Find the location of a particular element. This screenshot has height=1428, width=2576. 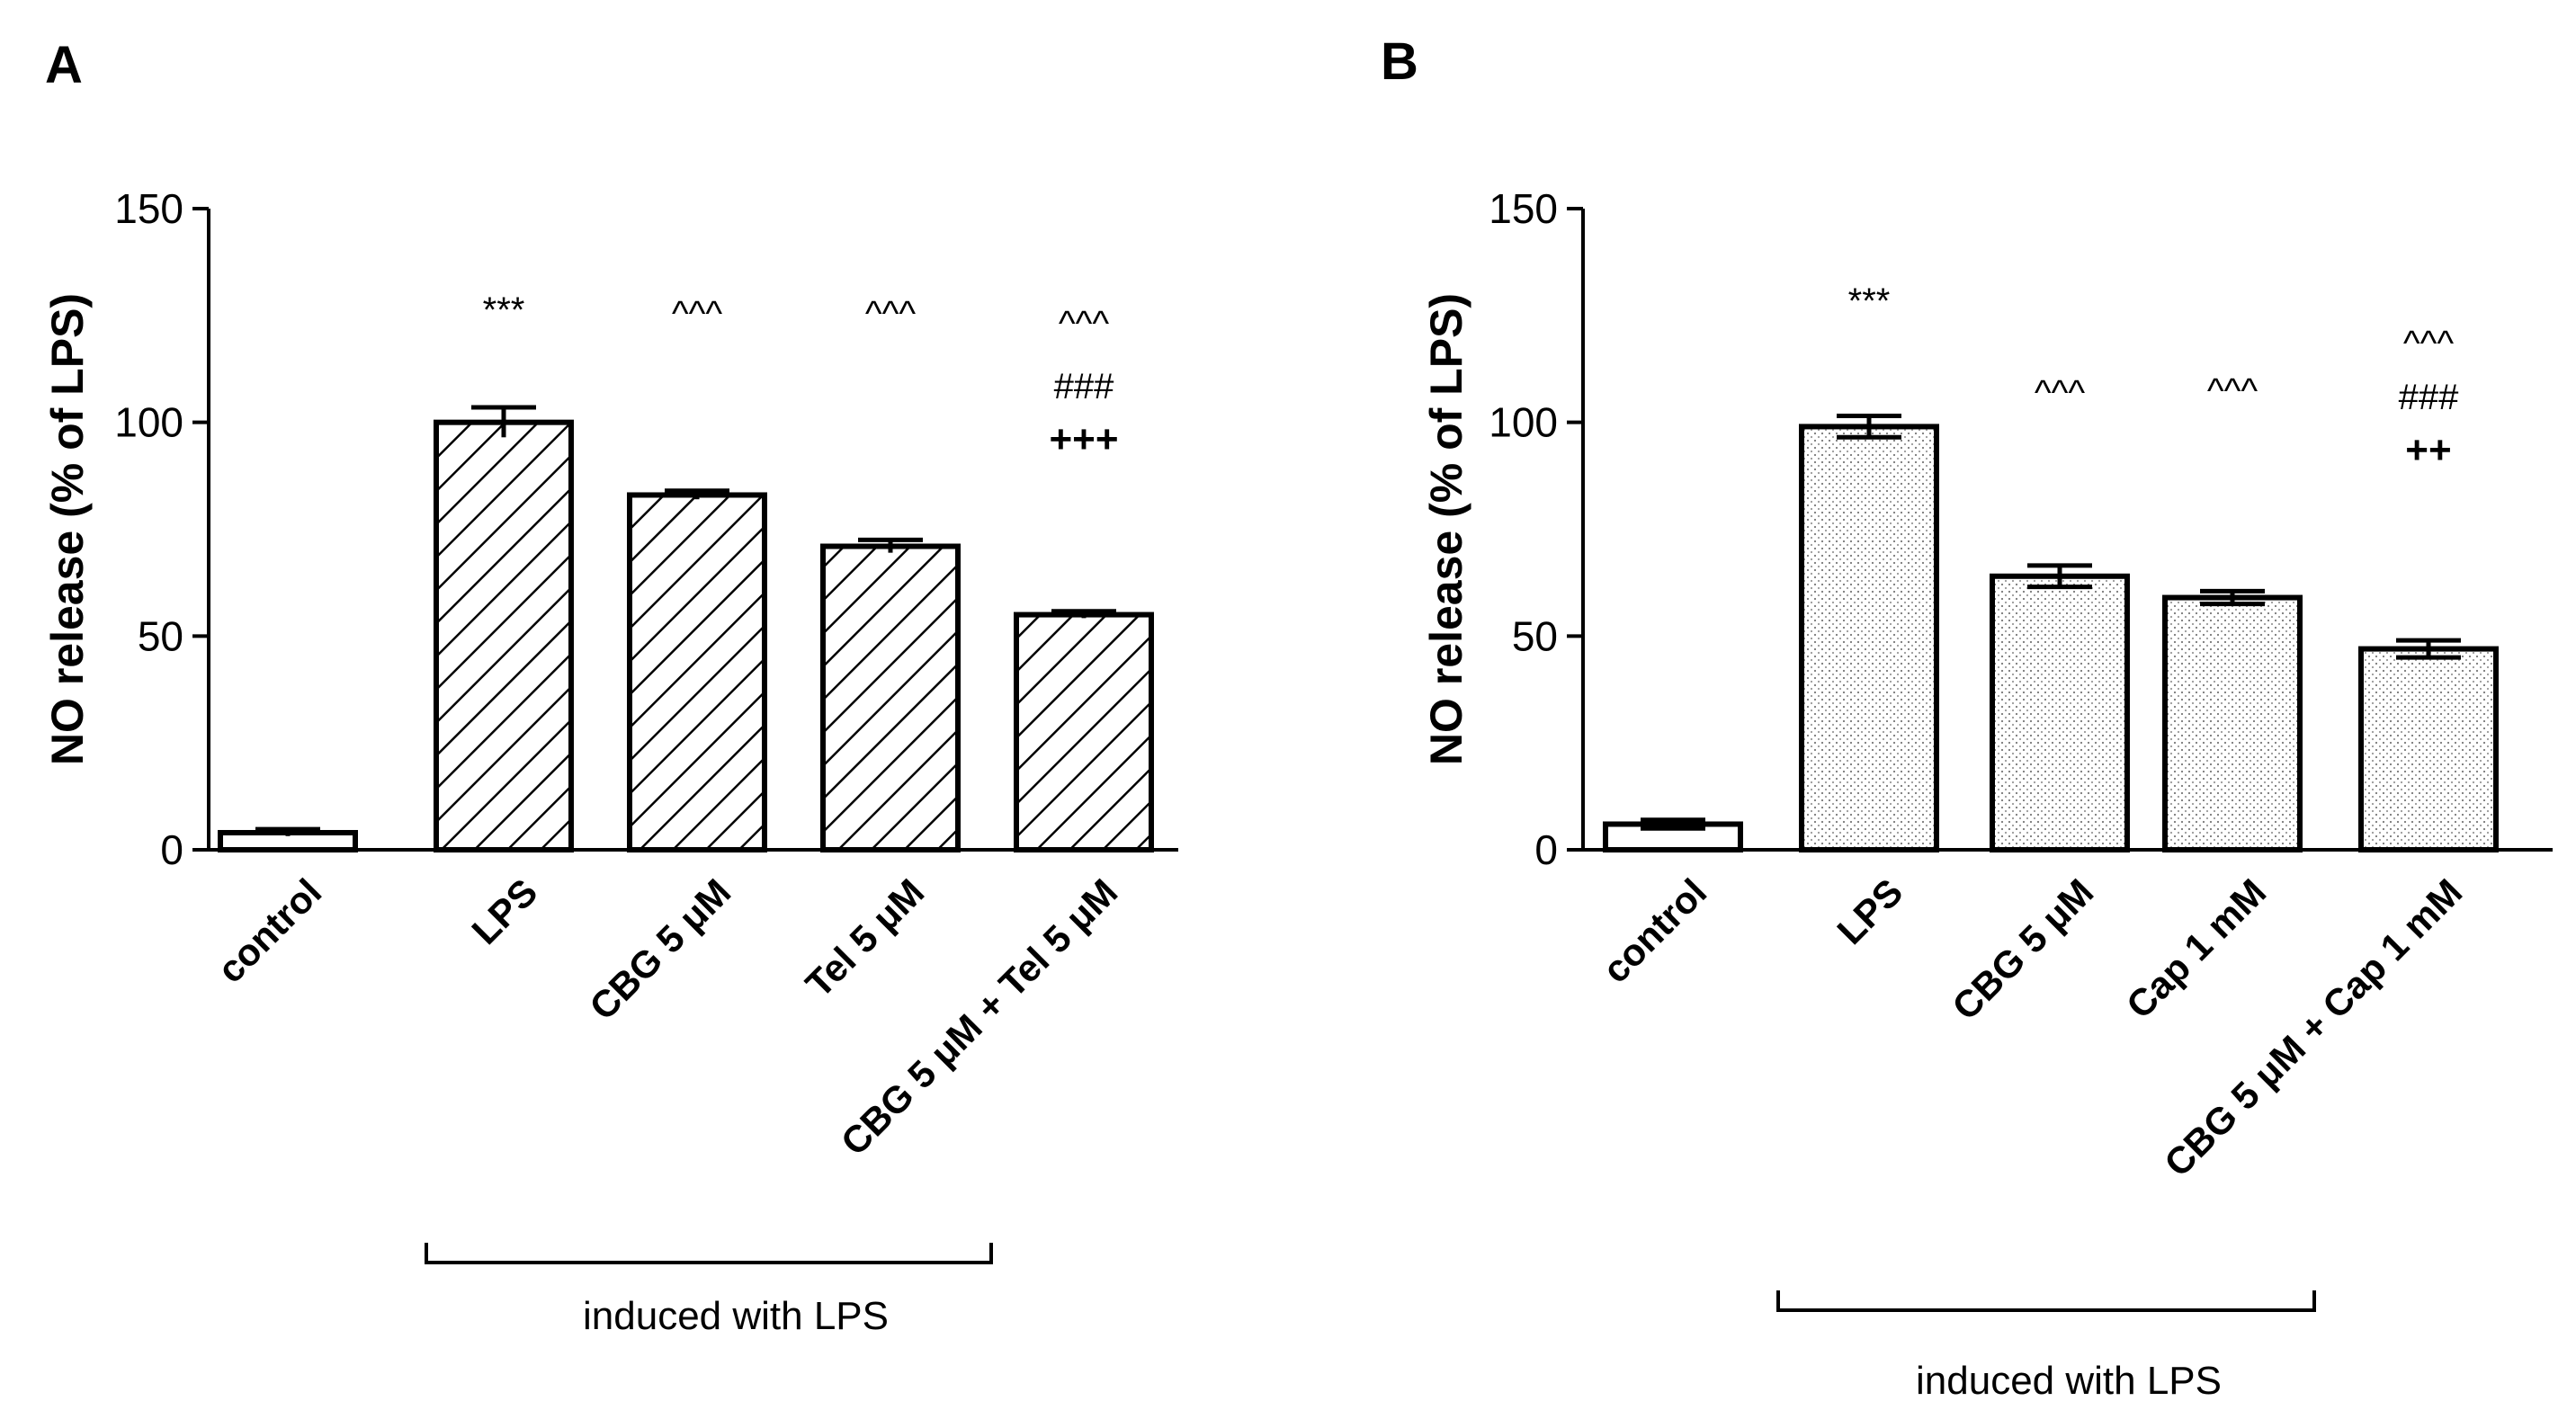

panel-b-bracket-label: induced with LPS is located at coordinates (2069, 1381).